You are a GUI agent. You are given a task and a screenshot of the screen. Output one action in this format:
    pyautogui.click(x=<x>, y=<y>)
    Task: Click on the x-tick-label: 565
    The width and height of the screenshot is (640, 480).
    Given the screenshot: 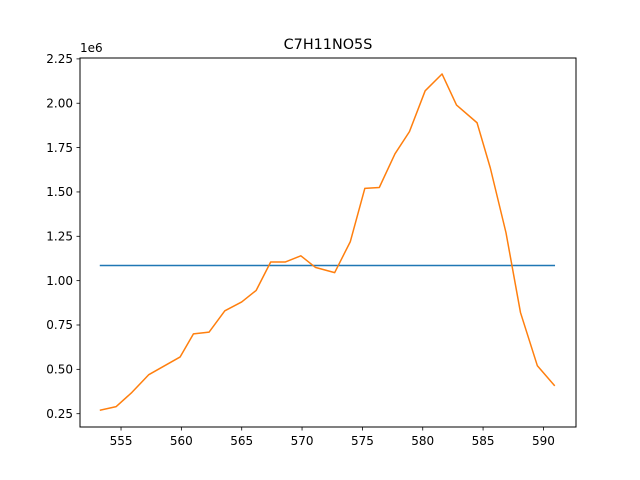 What is the action you would take?
    pyautogui.click(x=241, y=441)
    